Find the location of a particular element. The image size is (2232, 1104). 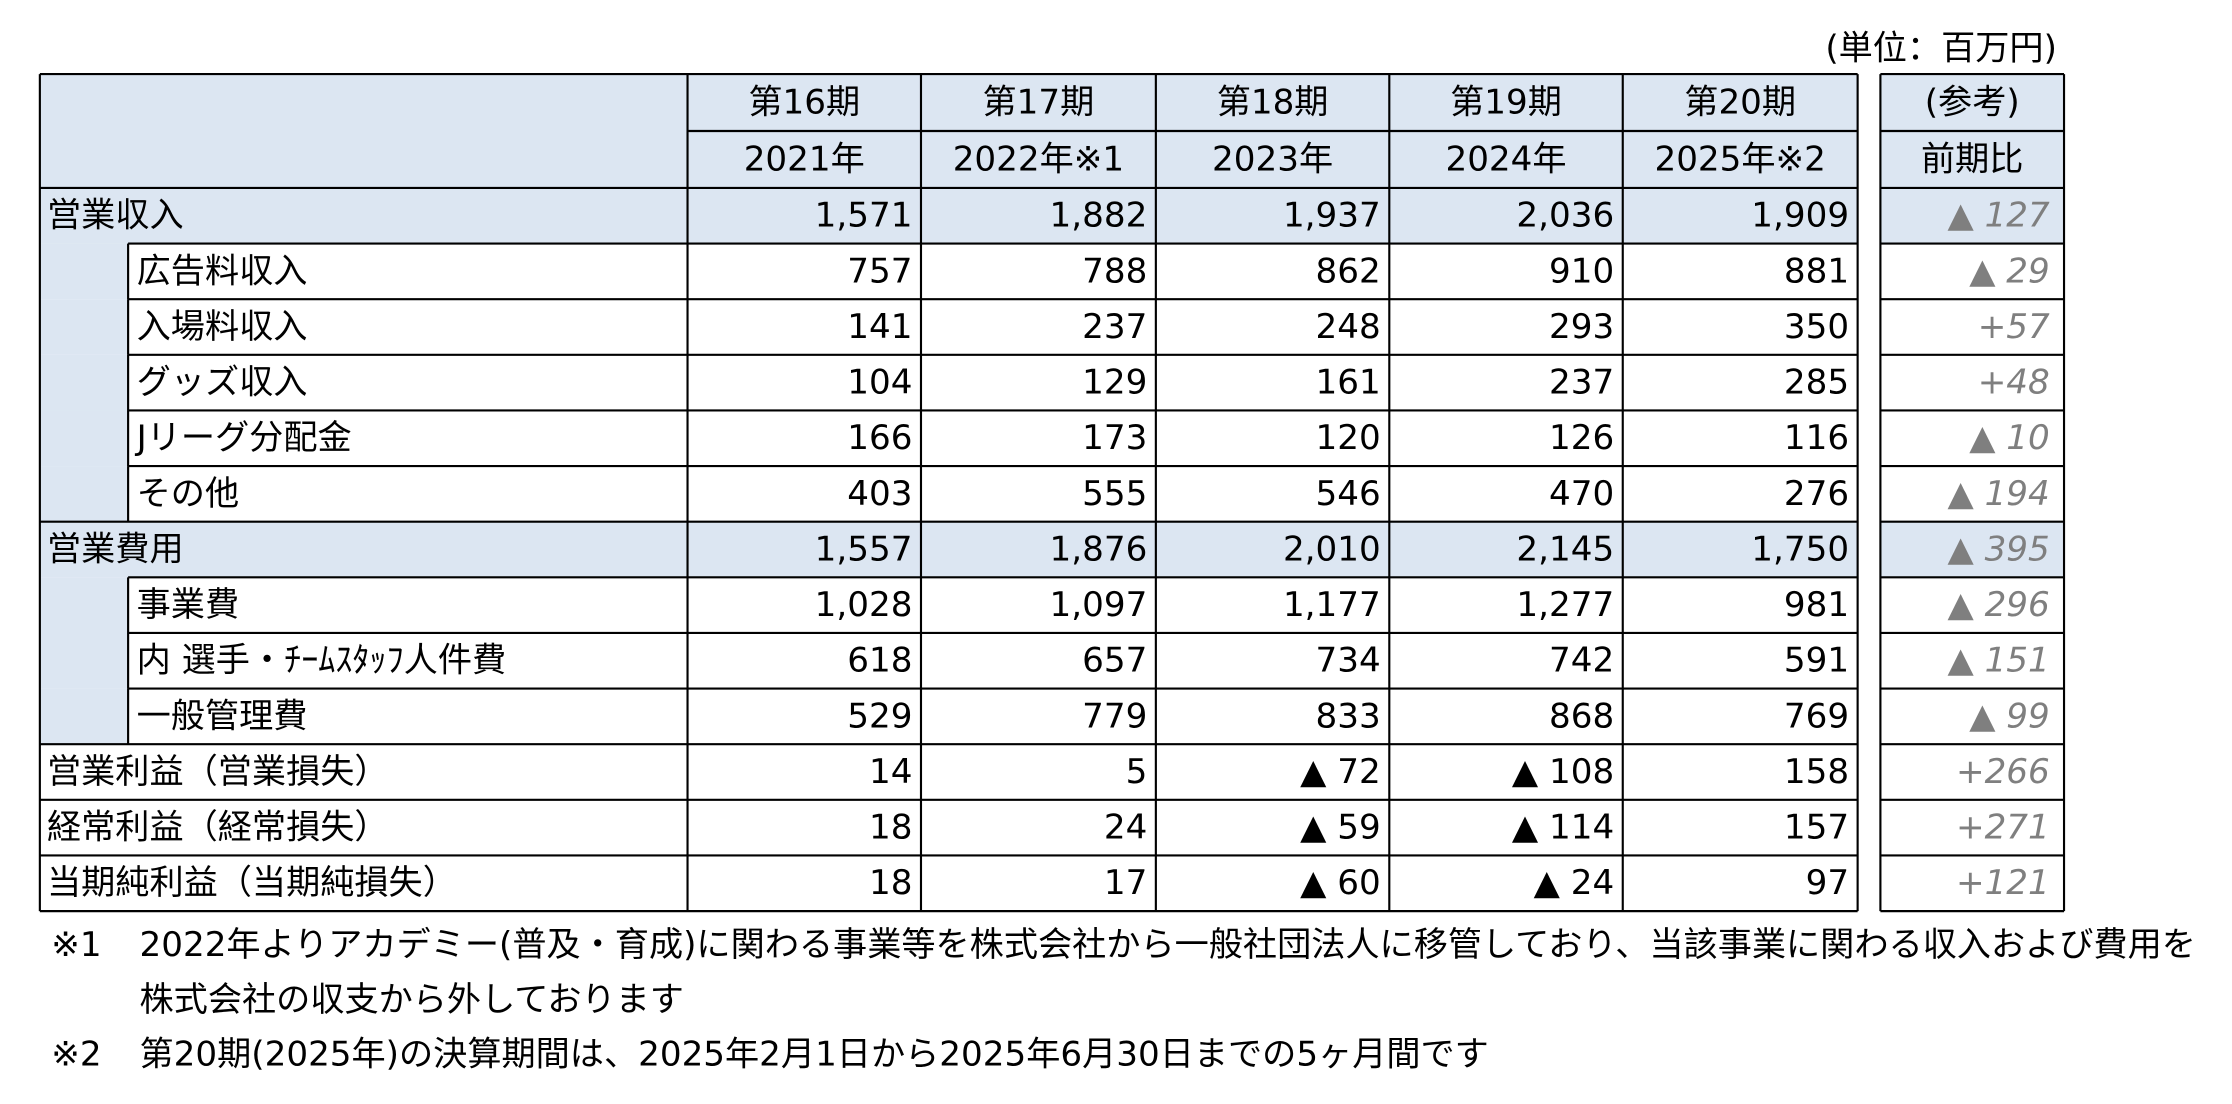

cell-value: 881 is located at coordinates (1816, 271).